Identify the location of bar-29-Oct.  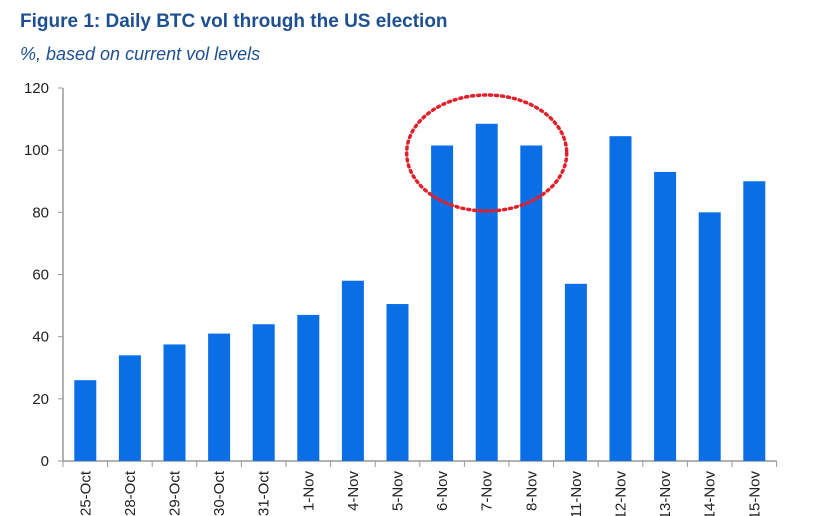
(174, 402).